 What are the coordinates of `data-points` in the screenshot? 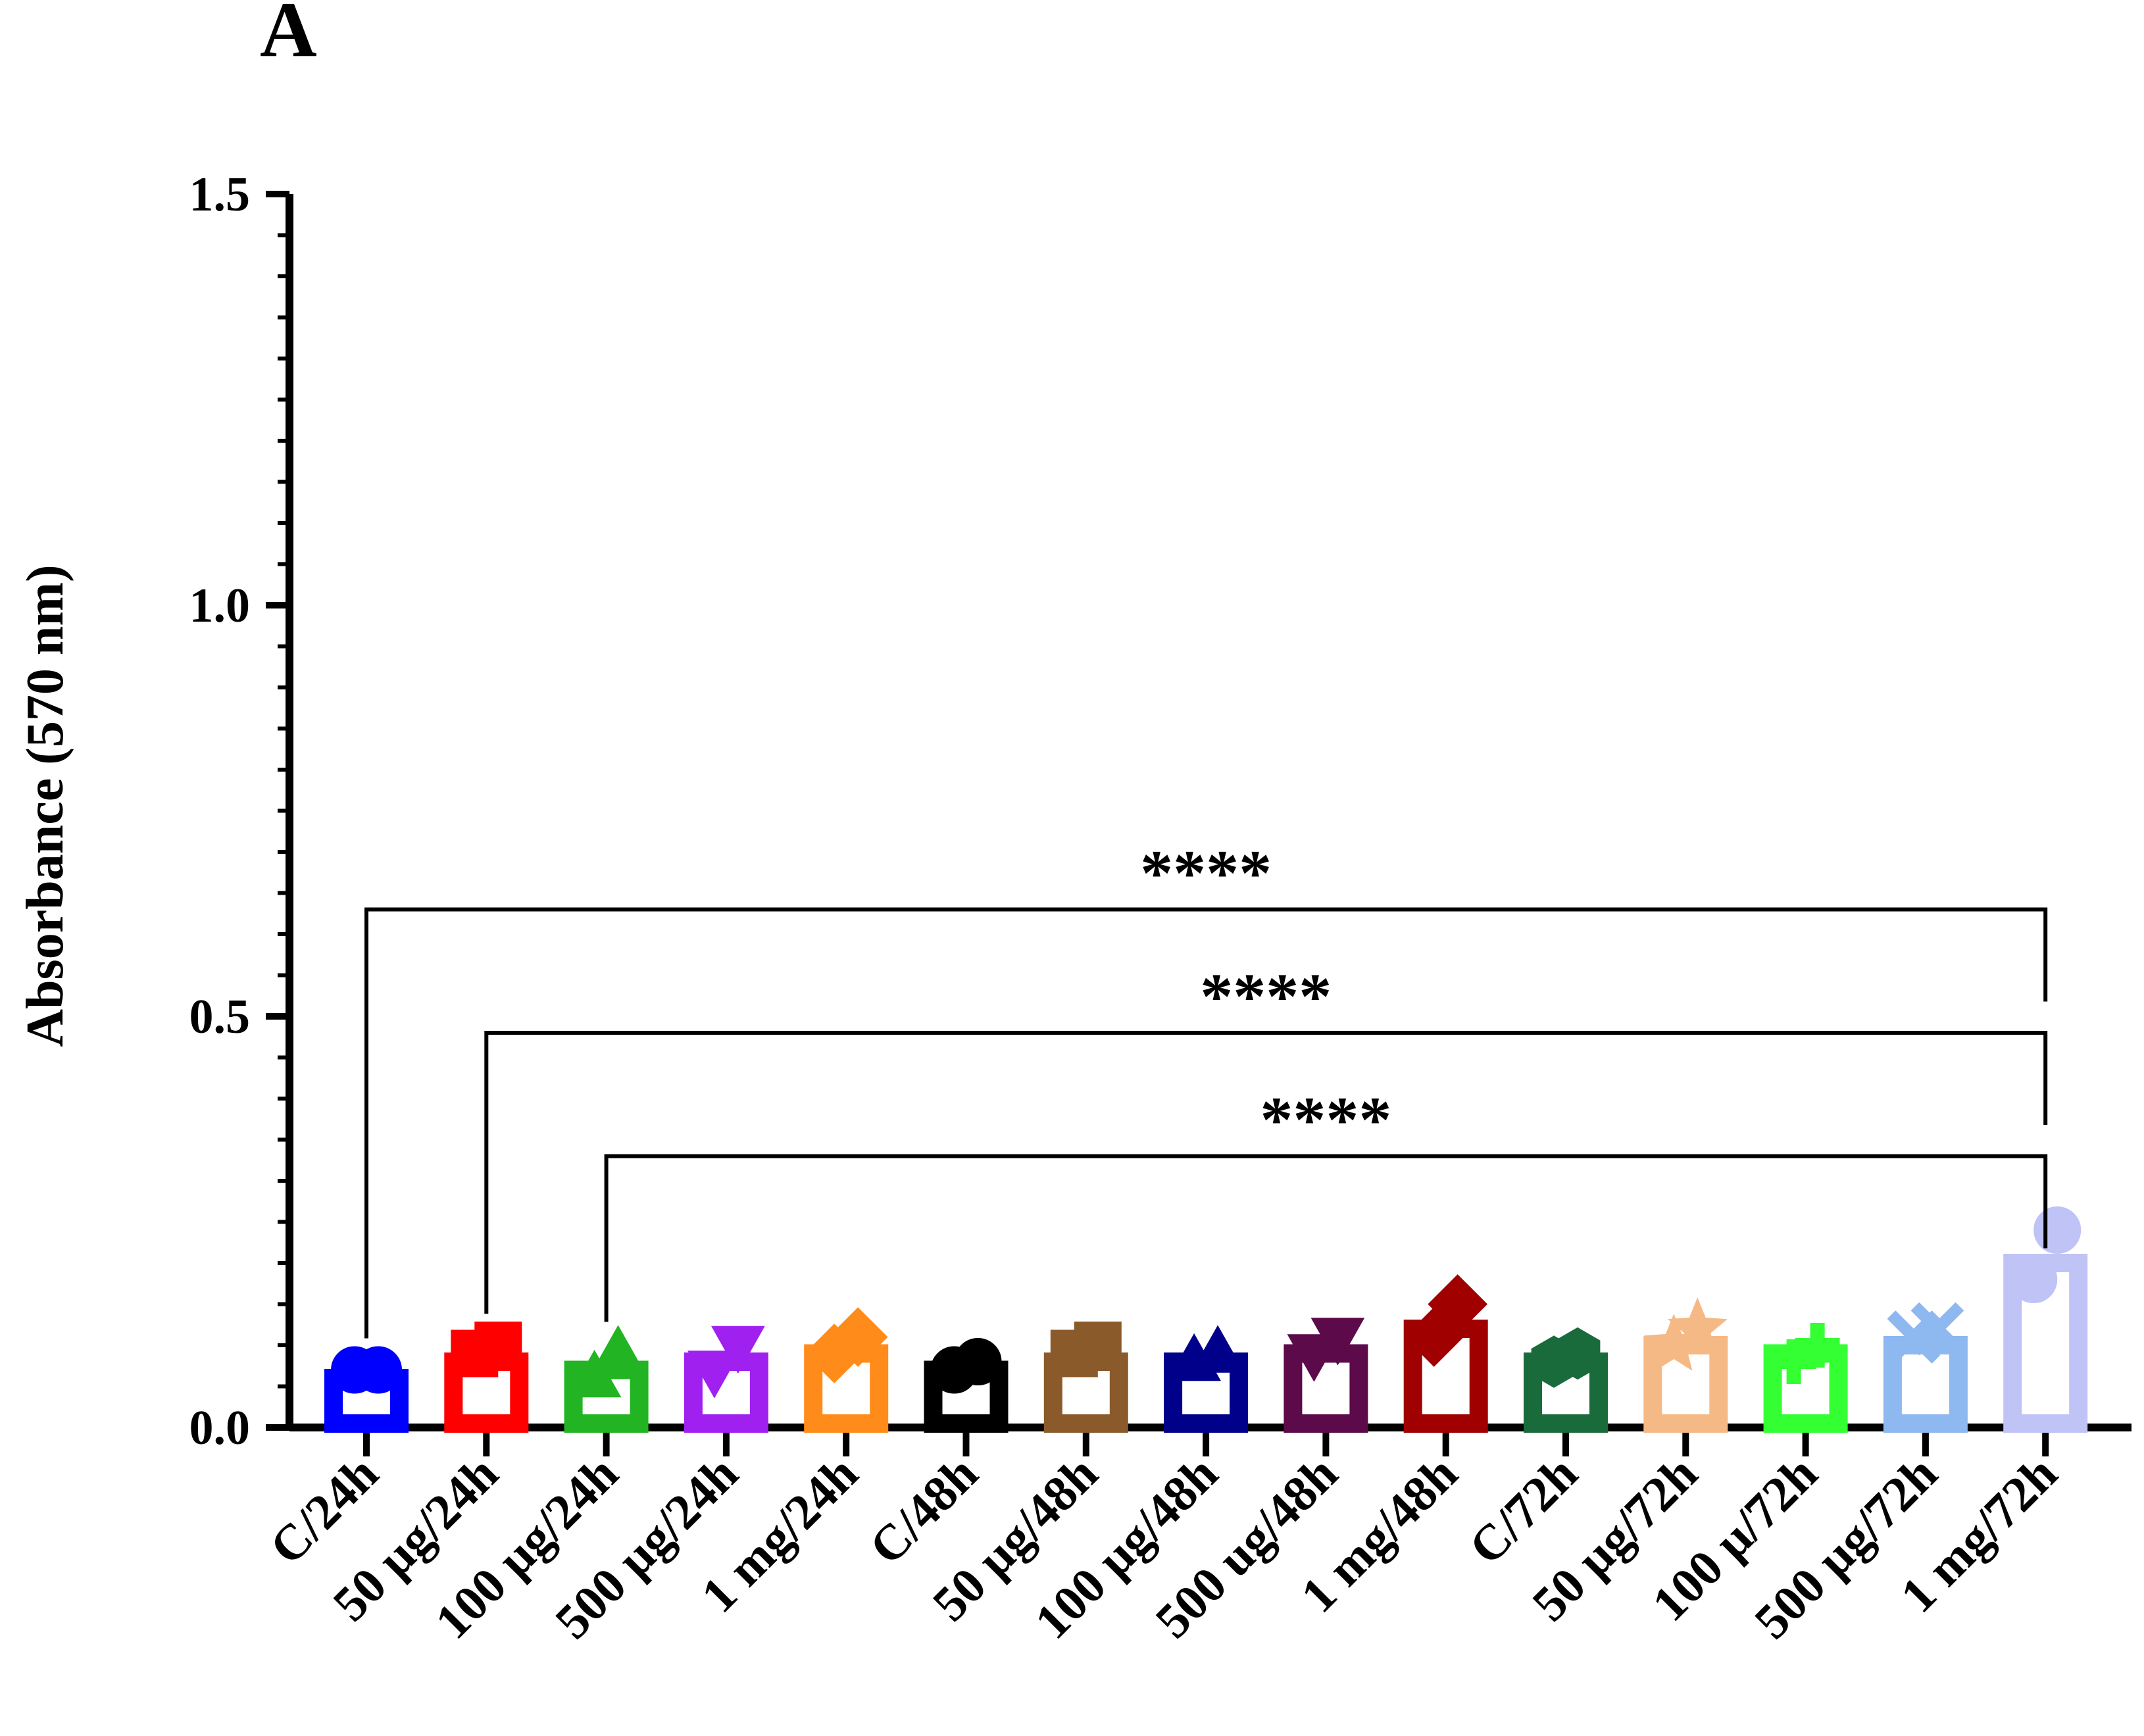 It's located at (1206, 1303).